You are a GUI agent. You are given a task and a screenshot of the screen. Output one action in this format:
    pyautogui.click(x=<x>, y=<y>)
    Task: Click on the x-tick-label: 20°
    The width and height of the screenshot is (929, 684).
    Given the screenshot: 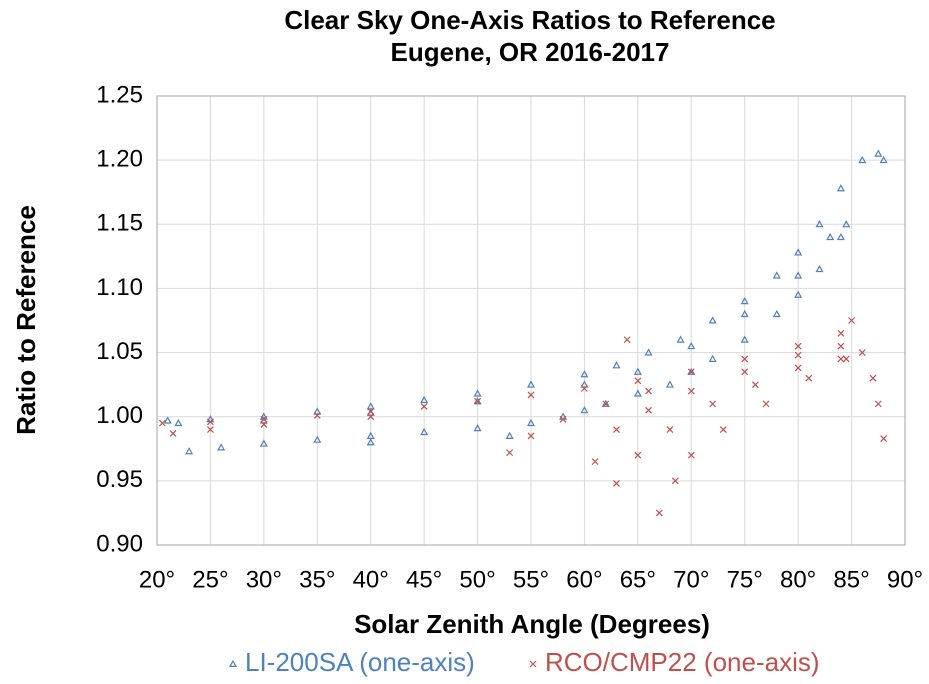 What is the action you would take?
    pyautogui.click(x=157, y=579)
    